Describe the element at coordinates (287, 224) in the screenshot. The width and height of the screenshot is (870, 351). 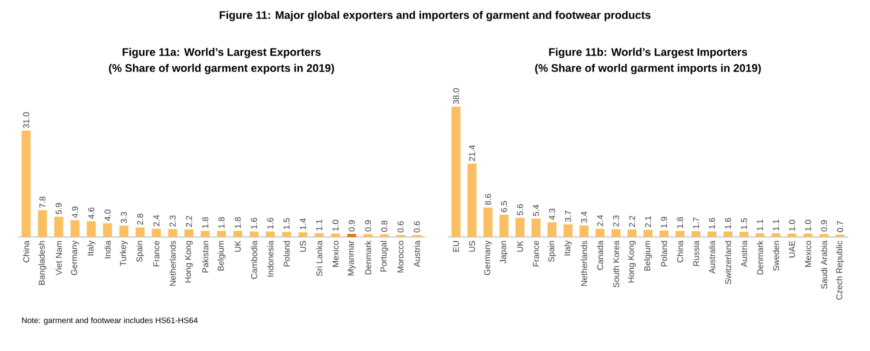
I see `data-label: 1.5` at that location.